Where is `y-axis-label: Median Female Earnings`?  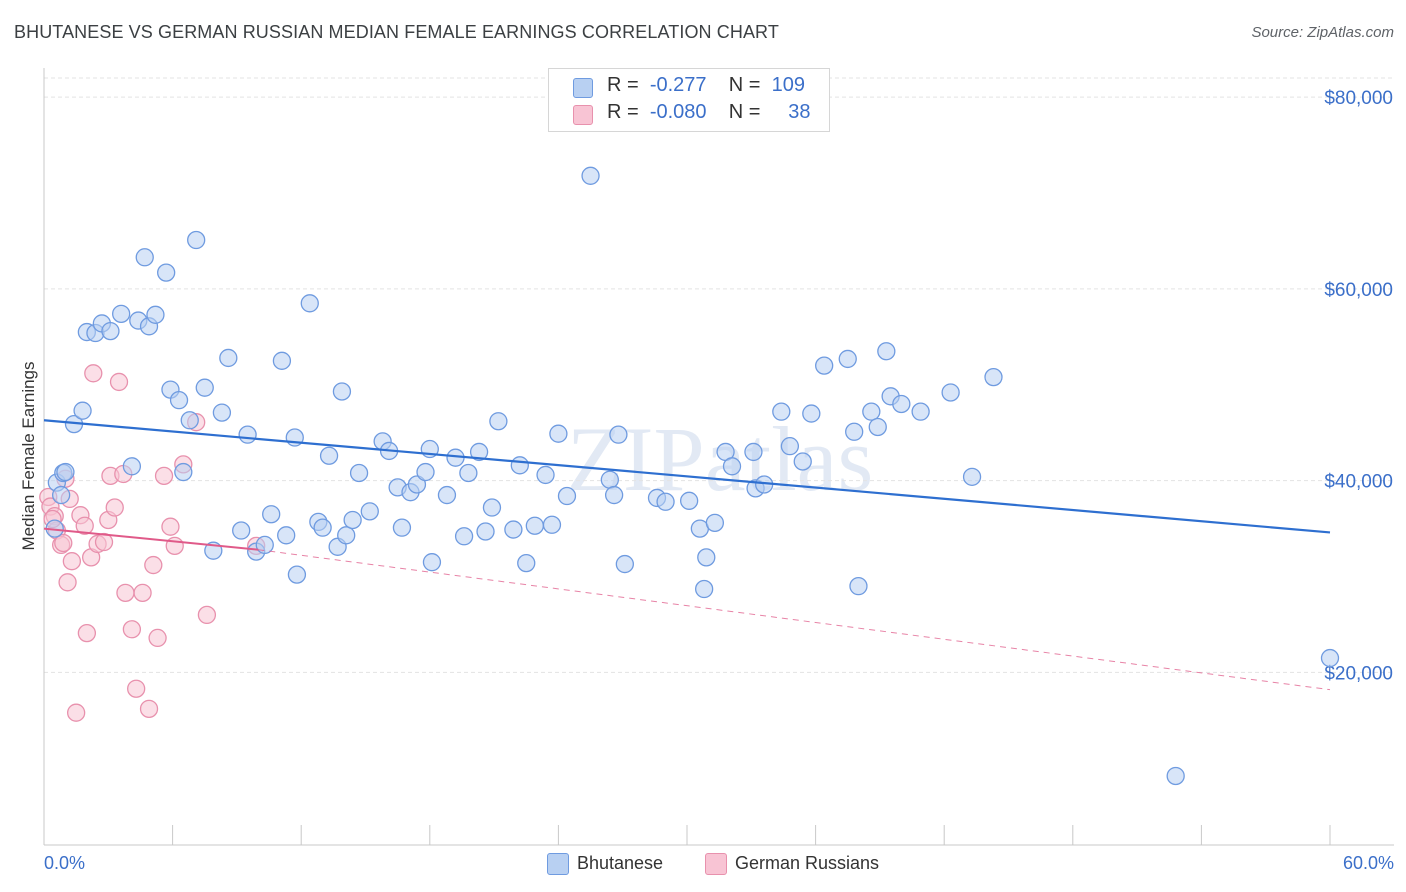
y-axis-label: Median Female Earnings is located at coordinates (28, 456).